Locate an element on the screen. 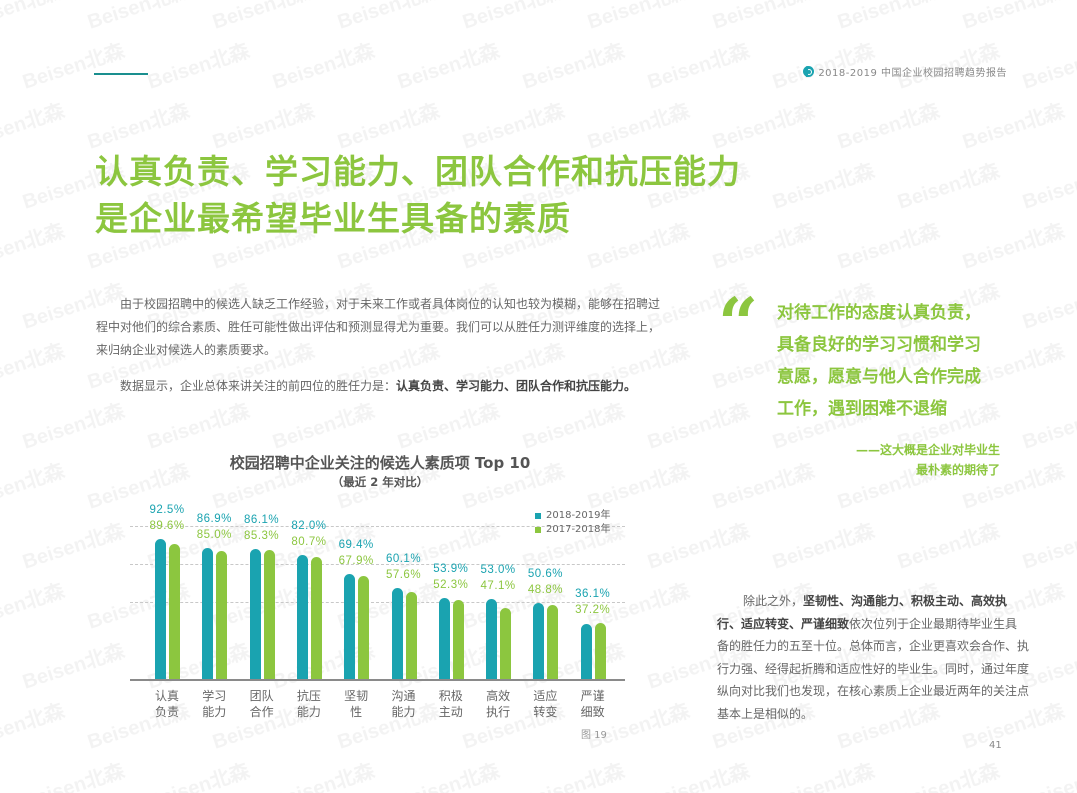 The image size is (1077, 793). summary-highlight: 坚韧性、沟通能力、积极主动、高效执行、适应转变、严谨细致 is located at coordinates (862, 612).